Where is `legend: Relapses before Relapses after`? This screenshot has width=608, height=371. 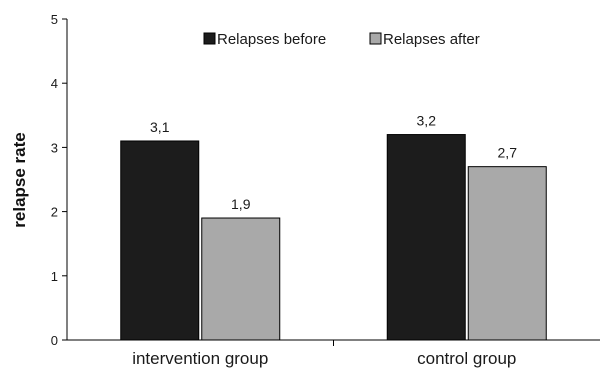
legend: Relapses before Relapses after is located at coordinates (341, 39).